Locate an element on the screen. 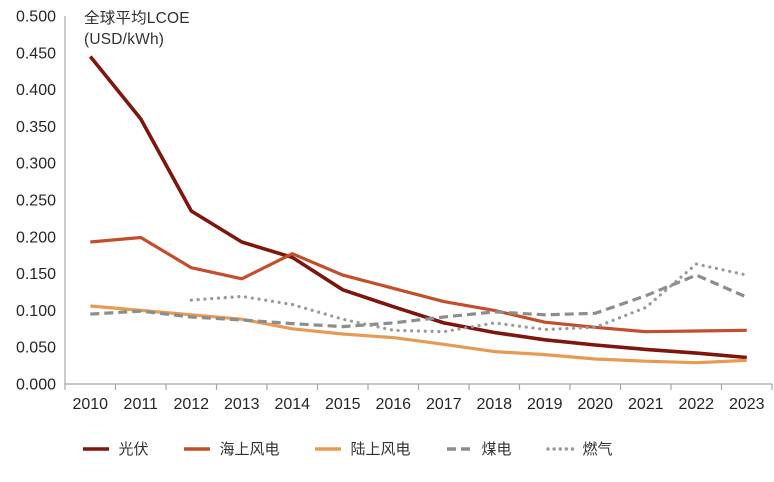 Image resolution: width=774 pixels, height=482 pixels. x-axis-tick-label: 2021 is located at coordinates (646, 404).